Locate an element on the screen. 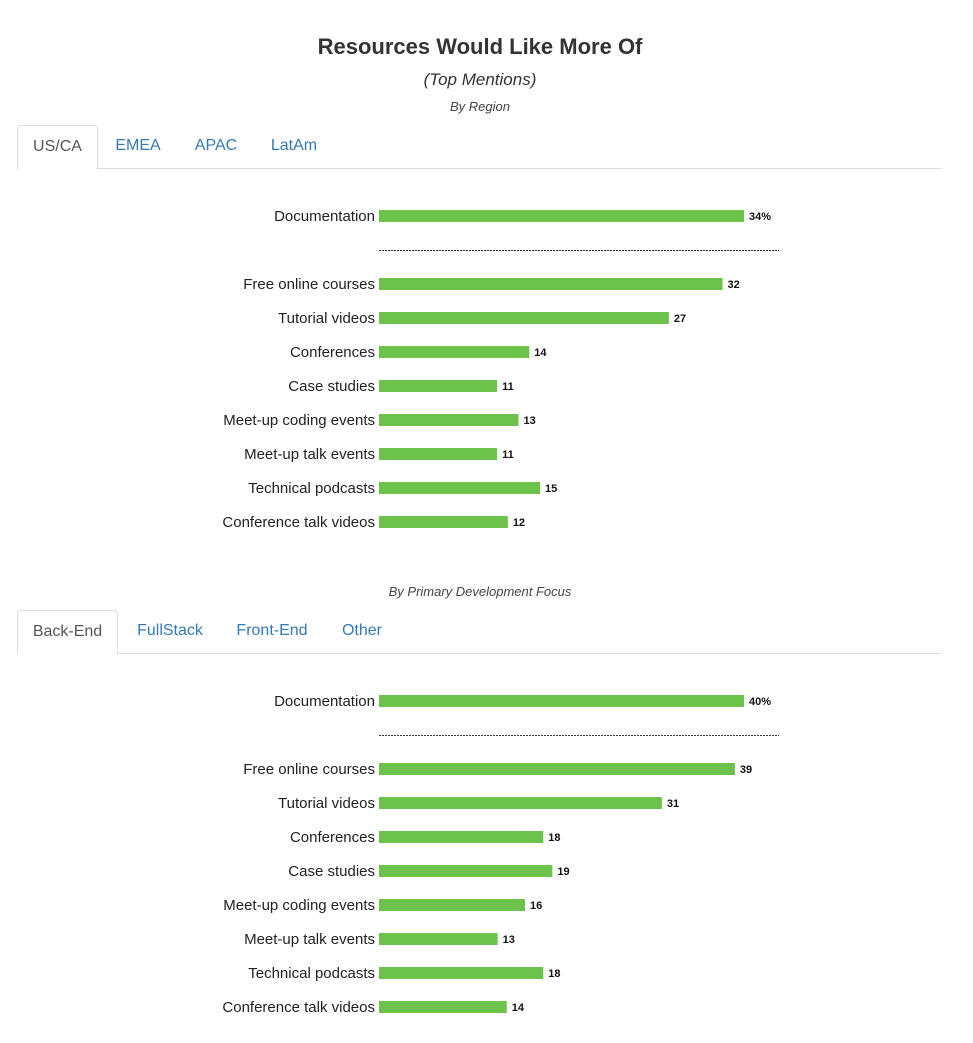 The width and height of the screenshot is (973, 1043). value-label-case-studies: 19 is located at coordinates (563, 872).